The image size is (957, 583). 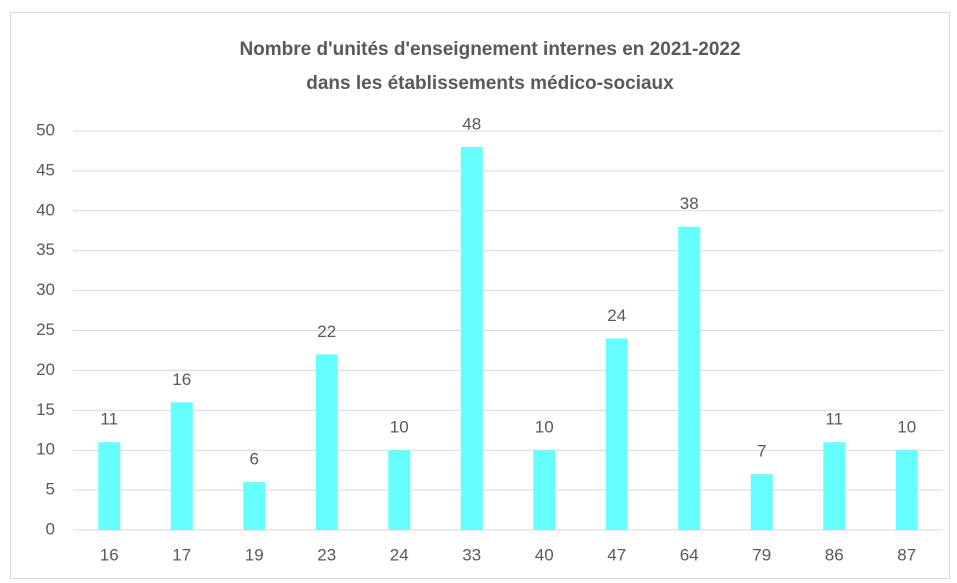 I want to click on x-tick-label: 24, so click(x=399, y=554).